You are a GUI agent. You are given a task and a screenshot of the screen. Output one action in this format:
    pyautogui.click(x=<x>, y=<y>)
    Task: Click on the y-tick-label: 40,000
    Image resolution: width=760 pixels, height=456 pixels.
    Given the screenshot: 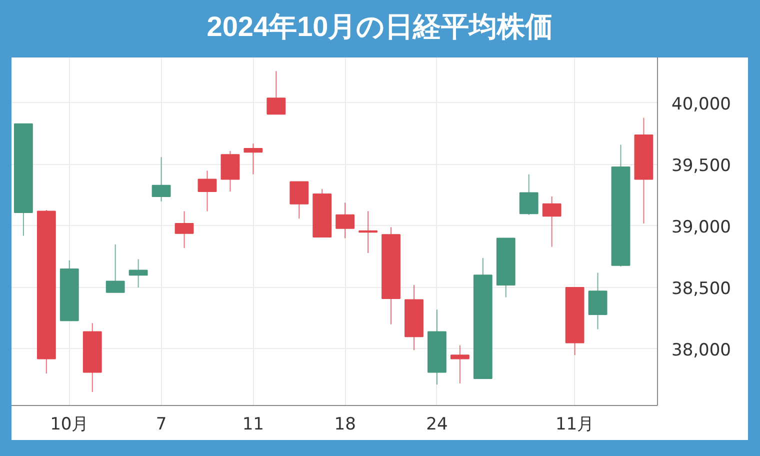 What is the action you would take?
    pyautogui.click(x=701, y=104)
    